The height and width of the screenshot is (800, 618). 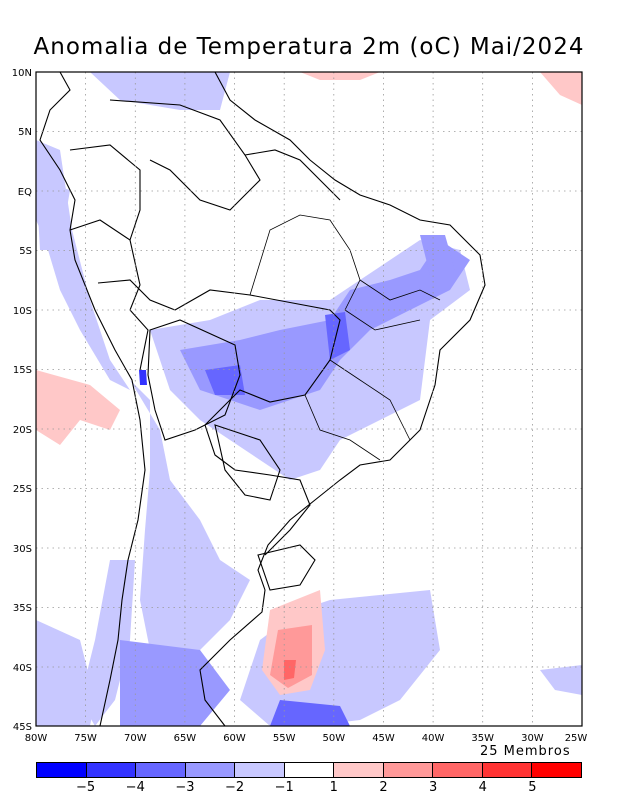 I want to click on colorbar-label: −5, so click(x=86, y=787).